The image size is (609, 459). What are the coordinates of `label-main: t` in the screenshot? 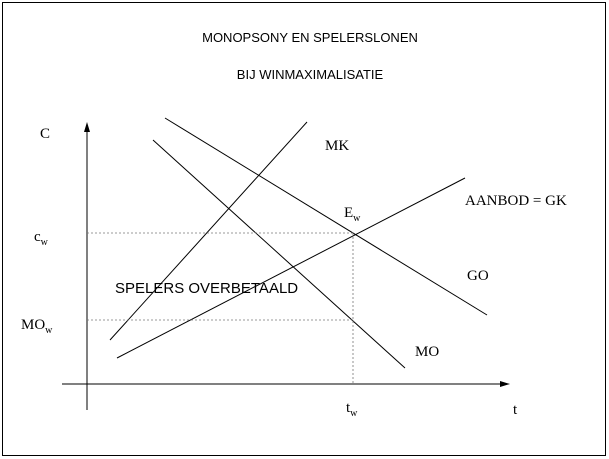 It's located at (348, 408).